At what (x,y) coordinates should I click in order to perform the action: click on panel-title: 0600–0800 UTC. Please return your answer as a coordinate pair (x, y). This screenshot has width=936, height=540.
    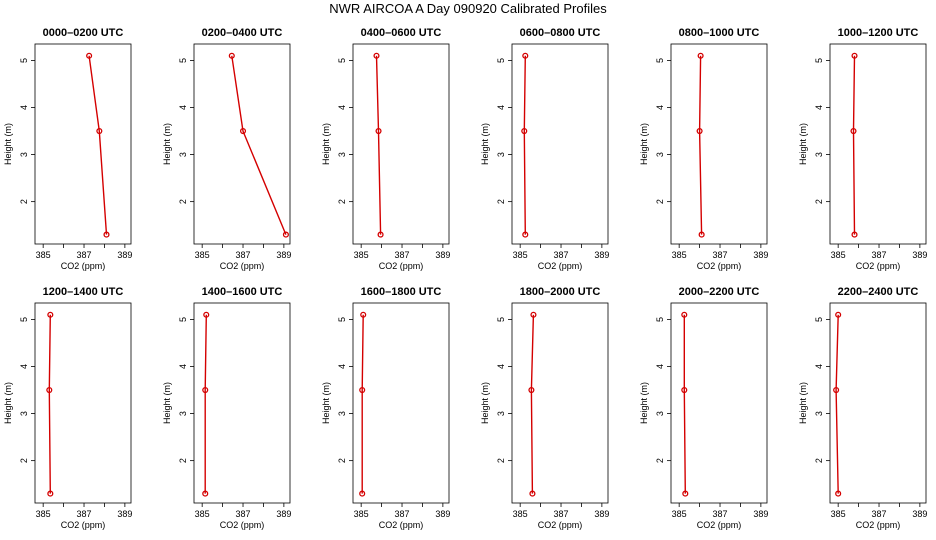
    Looking at the image, I should click on (560, 33).